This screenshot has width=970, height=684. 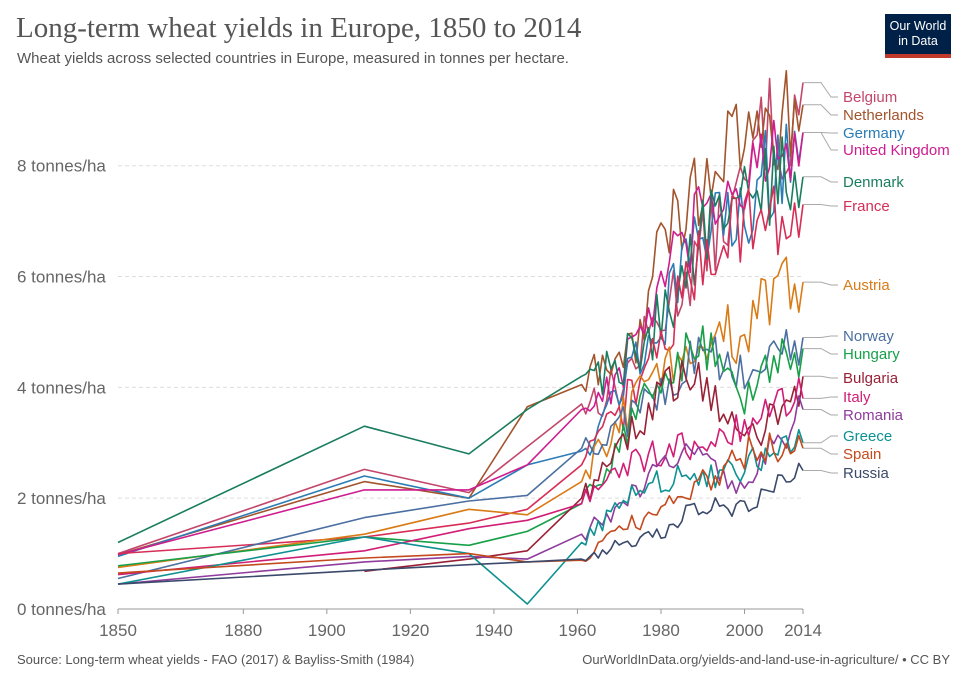 I want to click on x-tick-label: 2014, so click(x=803, y=630).